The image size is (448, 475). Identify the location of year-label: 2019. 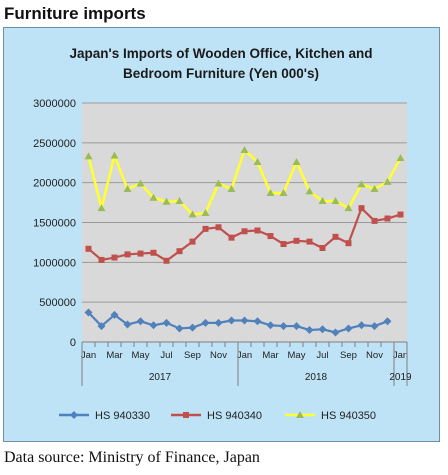
(400, 377).